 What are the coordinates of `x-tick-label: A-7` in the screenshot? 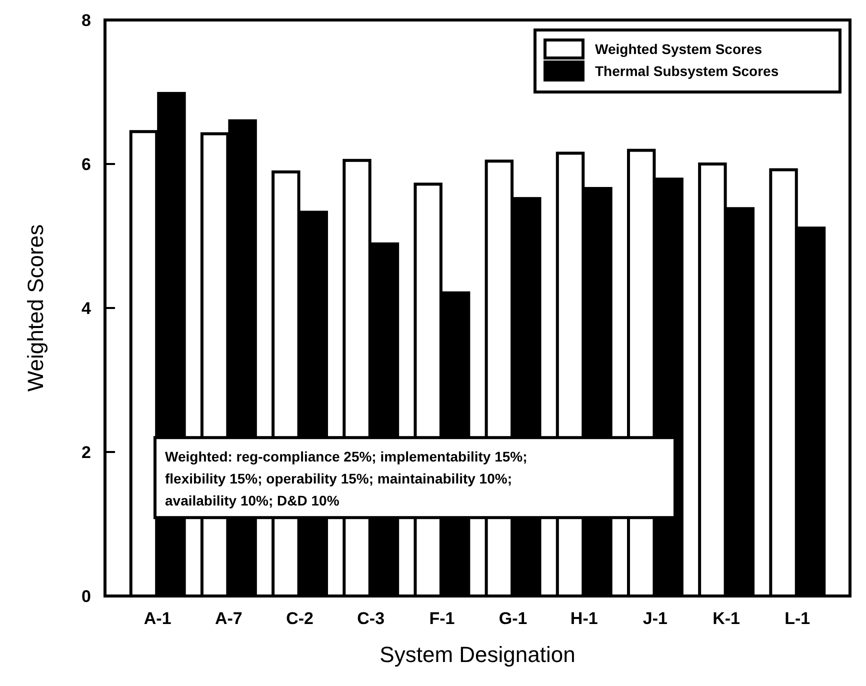 It's located at (228, 618).